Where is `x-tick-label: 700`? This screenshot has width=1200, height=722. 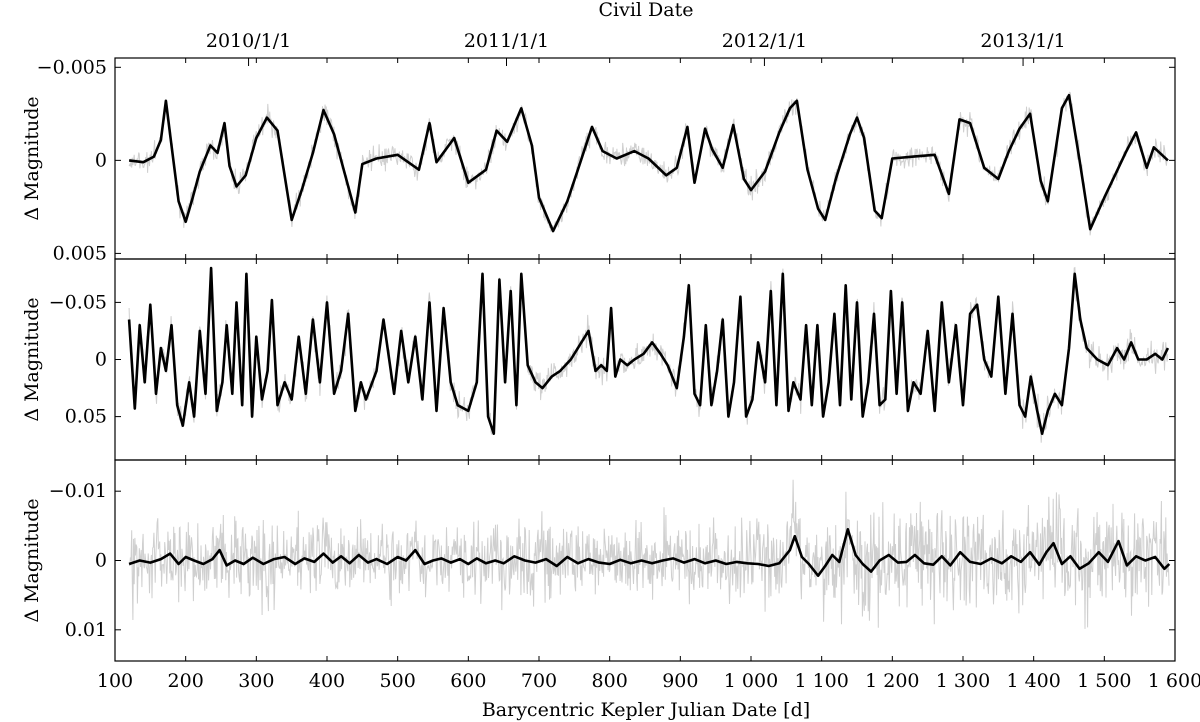
x-tick-label: 700 is located at coordinates (539, 681).